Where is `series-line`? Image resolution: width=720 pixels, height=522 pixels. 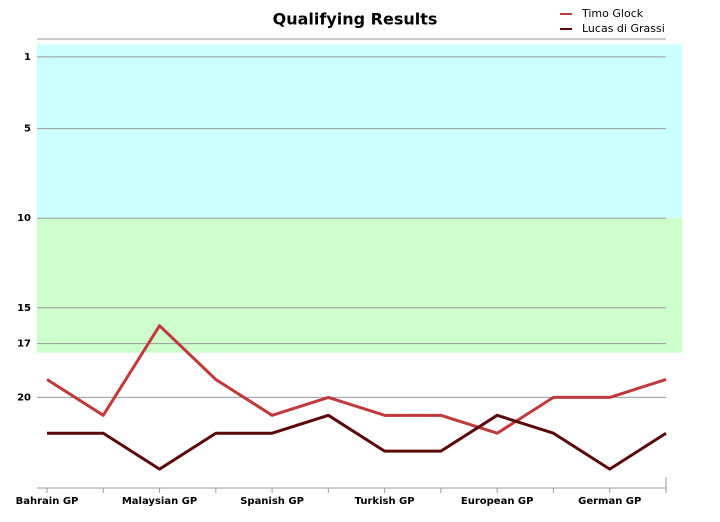 series-line is located at coordinates (357, 442).